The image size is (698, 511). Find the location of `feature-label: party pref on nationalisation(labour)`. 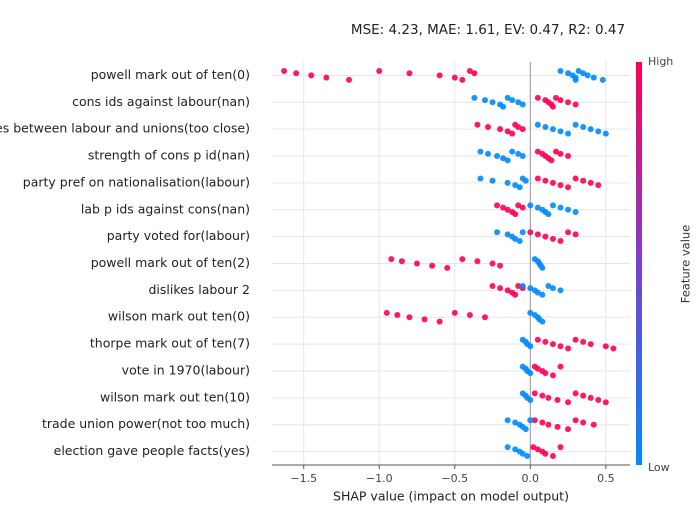

feature-label: party pref on nationalisation(labour) is located at coordinates (136, 181).